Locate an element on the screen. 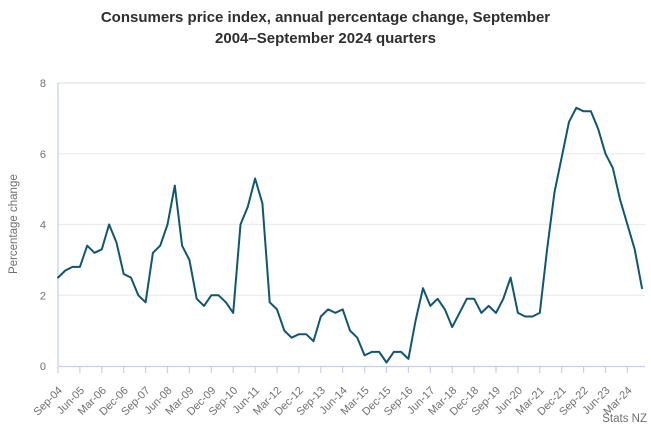  y-tick-label: 6 is located at coordinates (43, 155).